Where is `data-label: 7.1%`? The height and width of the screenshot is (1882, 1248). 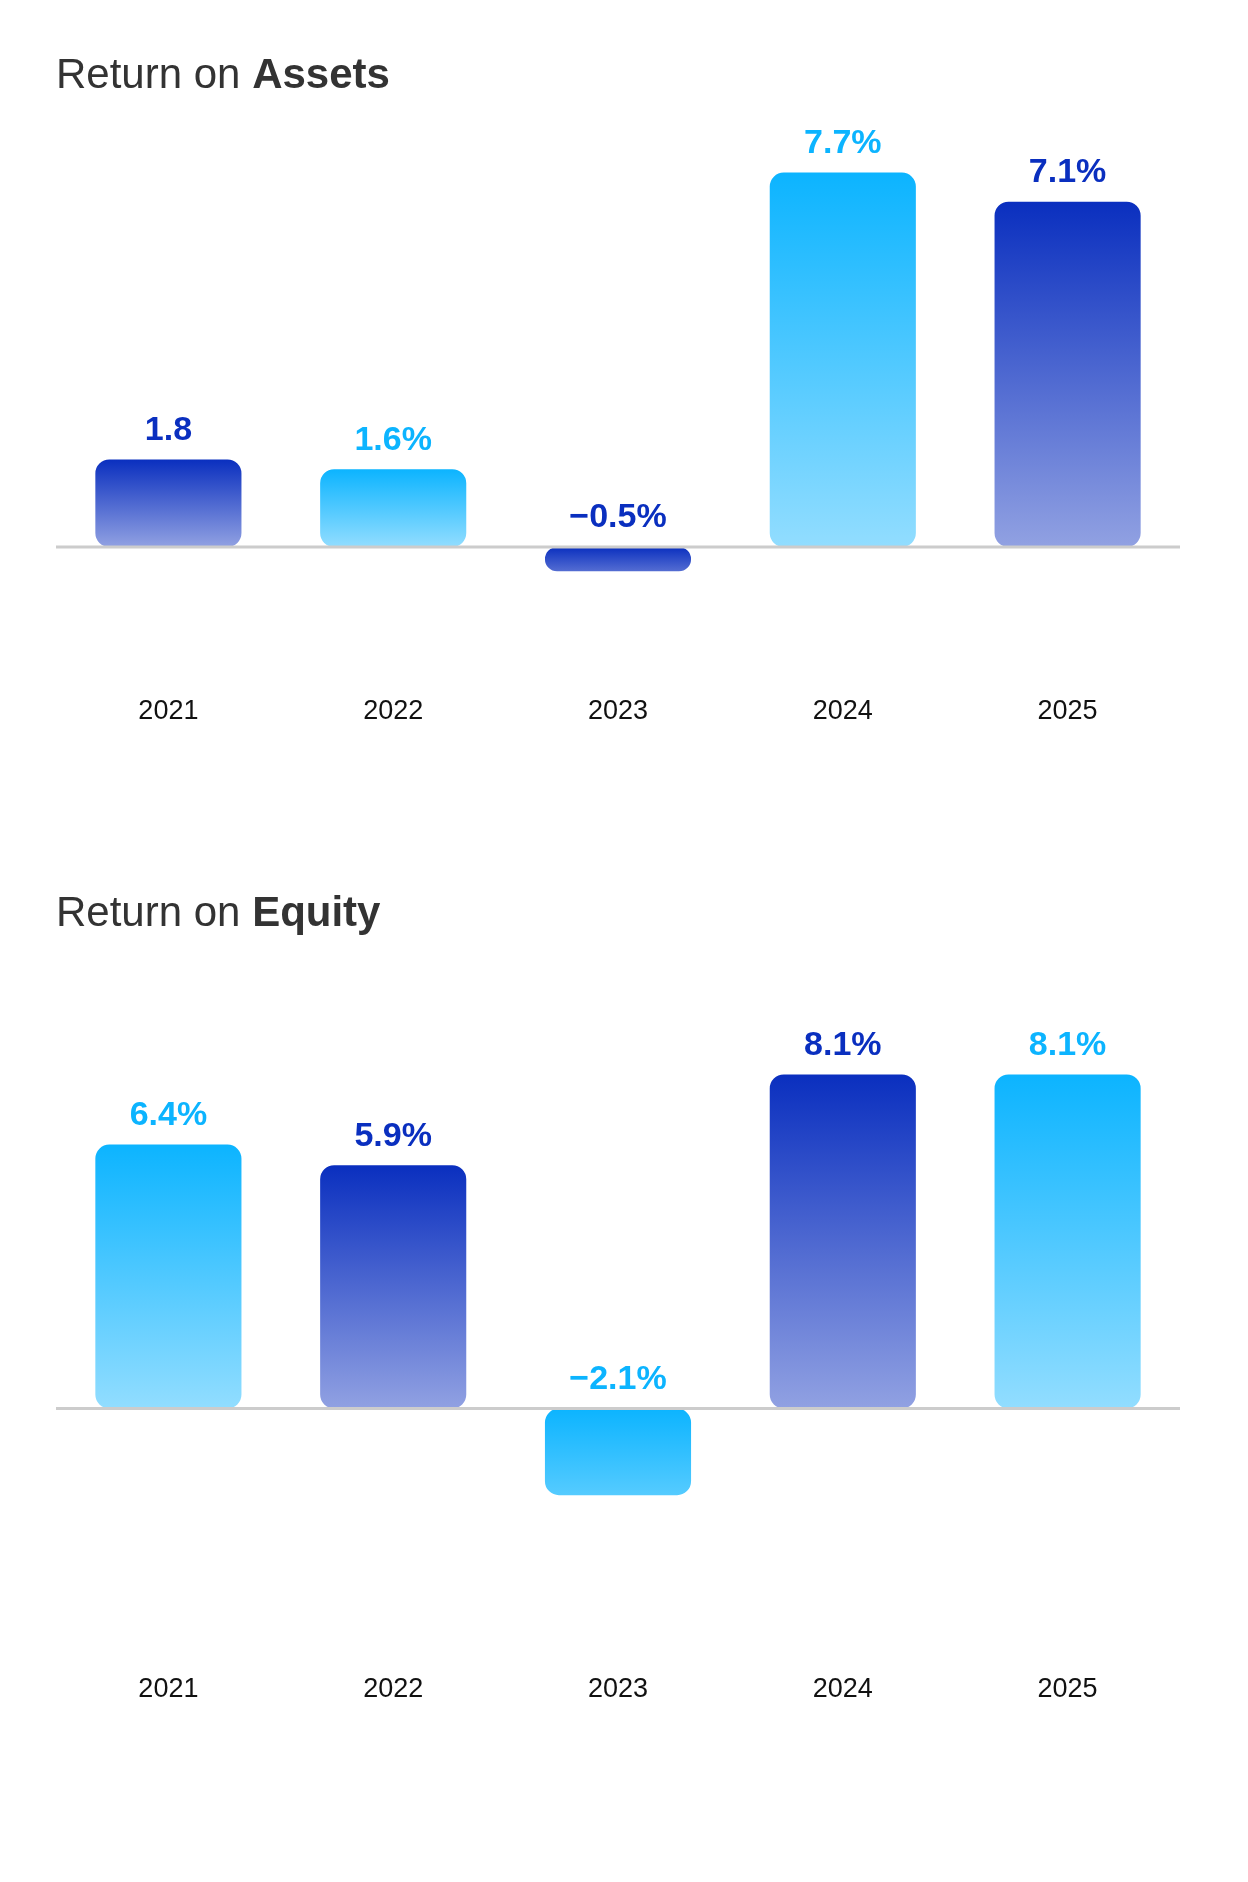
data-label: 7.1% is located at coordinates (1067, 170).